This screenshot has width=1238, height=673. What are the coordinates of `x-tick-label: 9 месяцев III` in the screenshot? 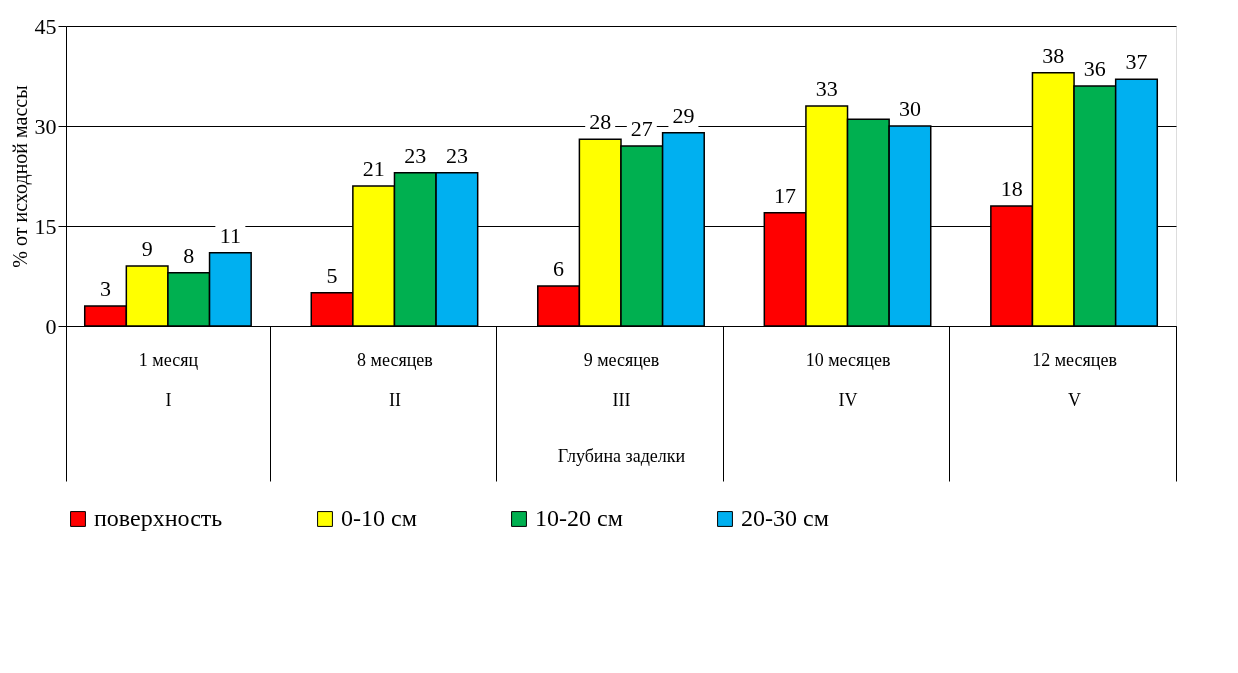 It's located at (621, 379).